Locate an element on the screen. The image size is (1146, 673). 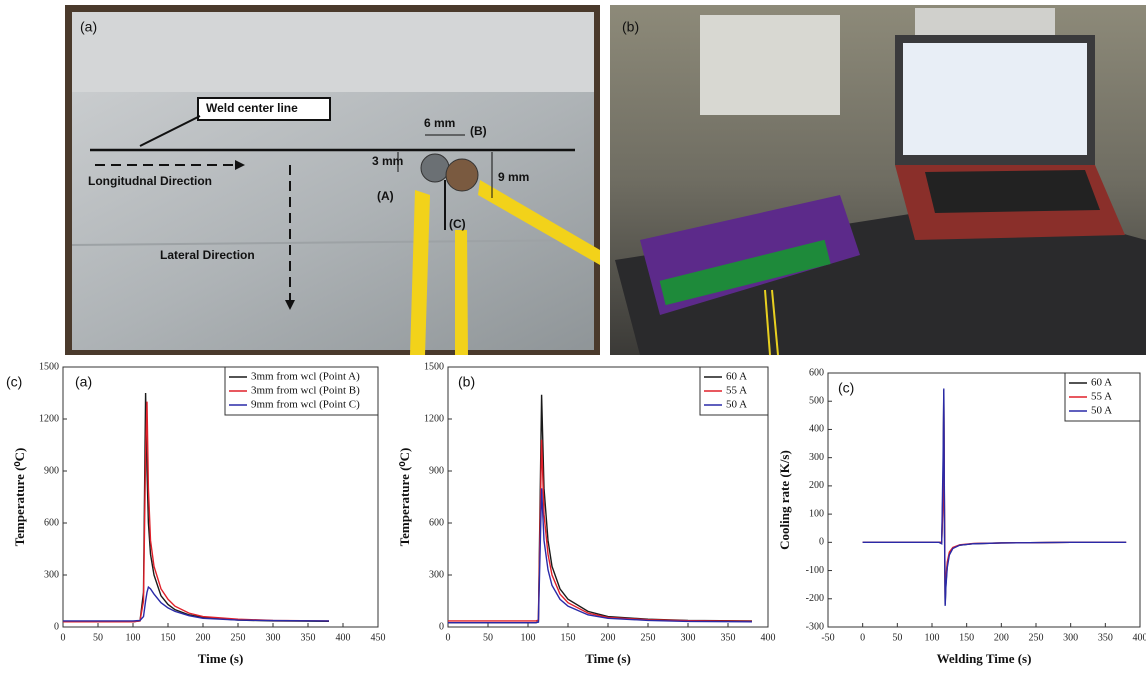
plate-top is located at coordinates (333, 52).